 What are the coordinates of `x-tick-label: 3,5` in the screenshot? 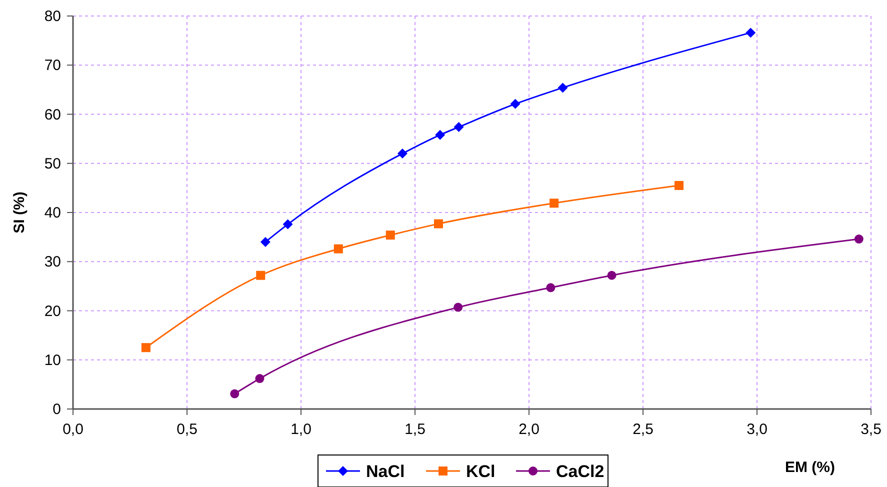 It's located at (871, 429).